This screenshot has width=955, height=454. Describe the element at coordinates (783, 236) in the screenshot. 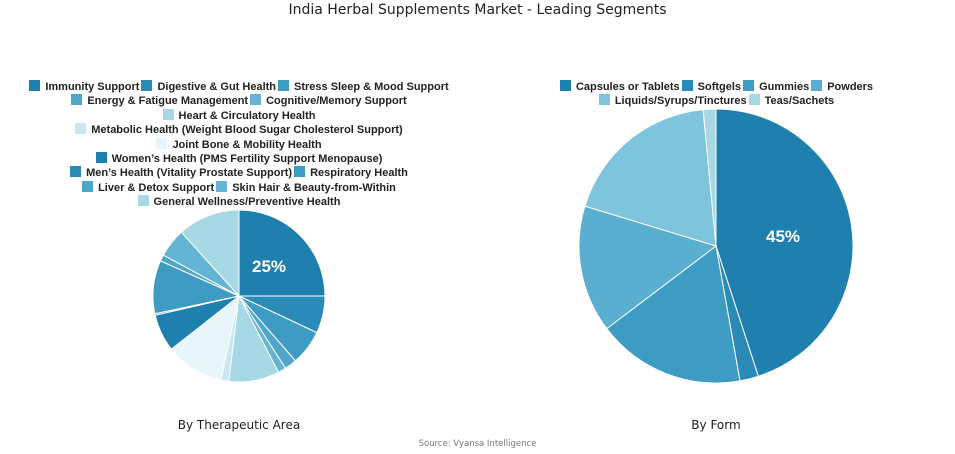

I see `slice-percent-label: 45%` at that location.